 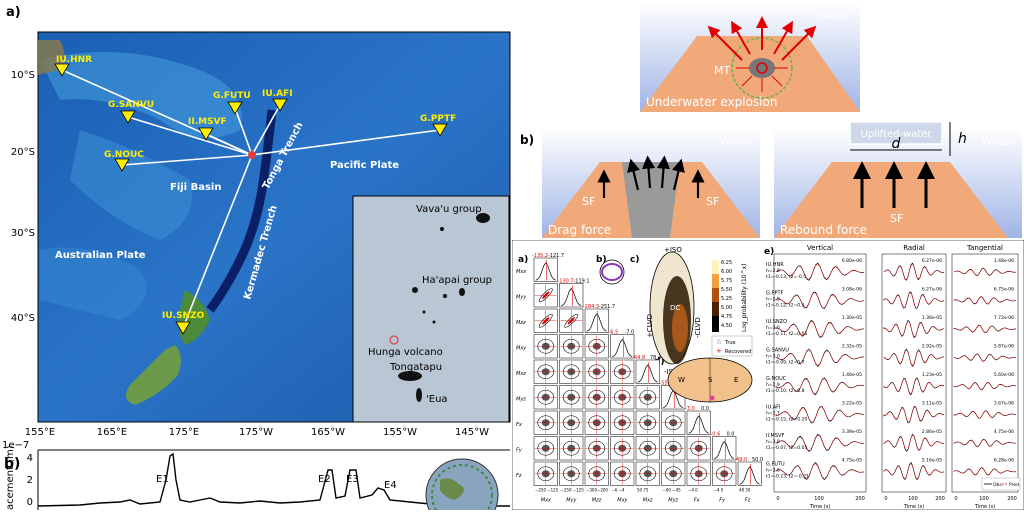 I want to click on lon-tick: 165°W, so click(x=328, y=432).